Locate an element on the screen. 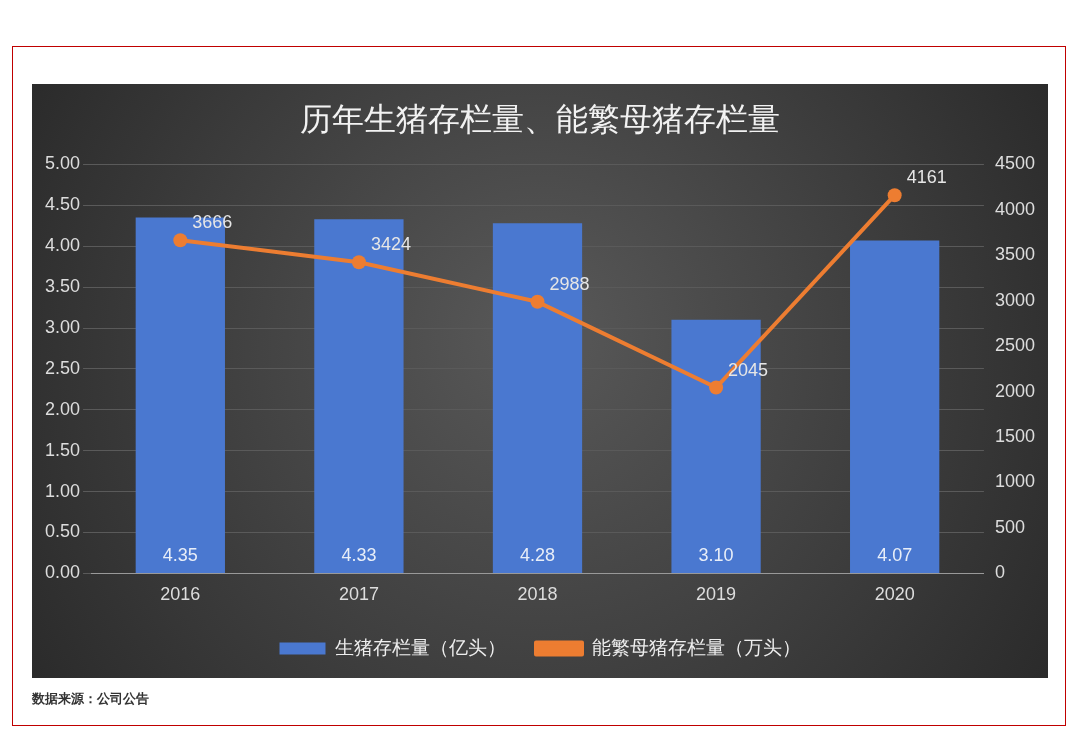 The width and height of the screenshot is (1080, 740). y2-tick-label: 2000 is located at coordinates (1014, 390).